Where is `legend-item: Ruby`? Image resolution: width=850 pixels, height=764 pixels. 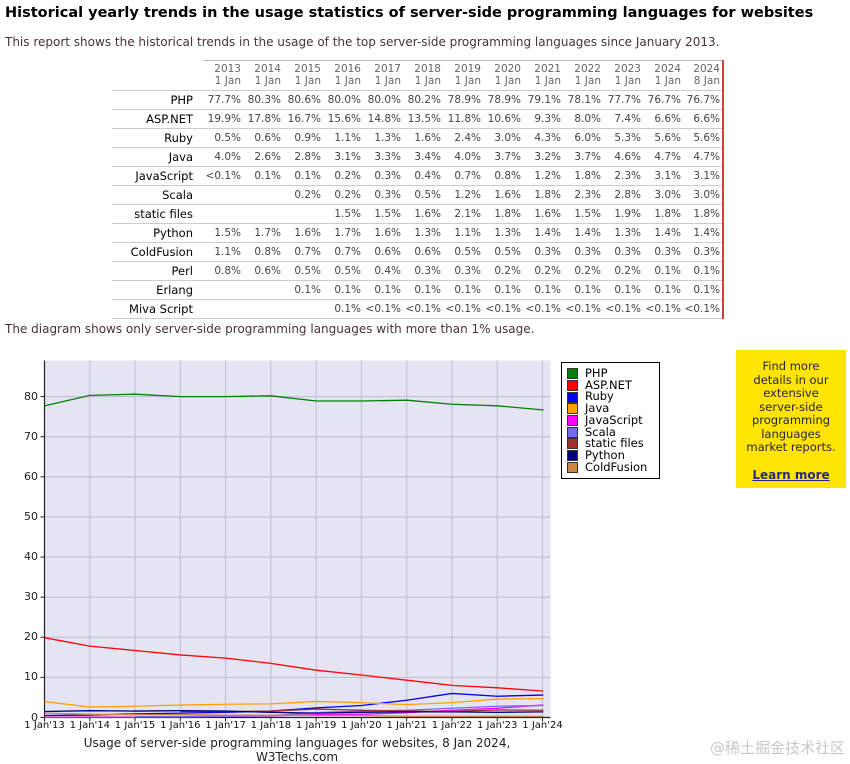 legend-item: Ruby is located at coordinates (611, 397).